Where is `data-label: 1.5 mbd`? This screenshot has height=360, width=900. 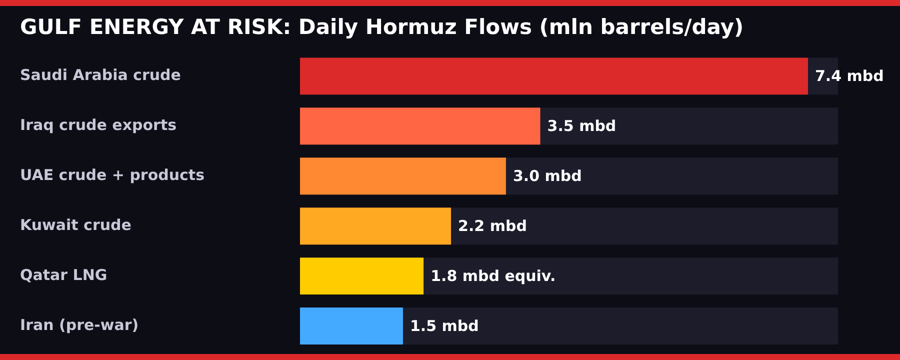
data-label: 1.5 mbd is located at coordinates (444, 325).